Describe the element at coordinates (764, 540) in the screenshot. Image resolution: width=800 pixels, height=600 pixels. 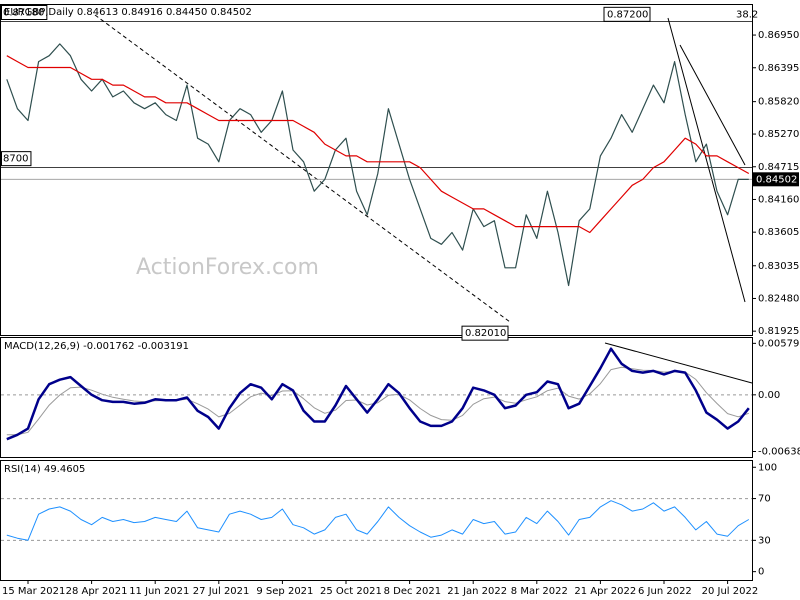
I see `y-tick-label: 30` at that location.